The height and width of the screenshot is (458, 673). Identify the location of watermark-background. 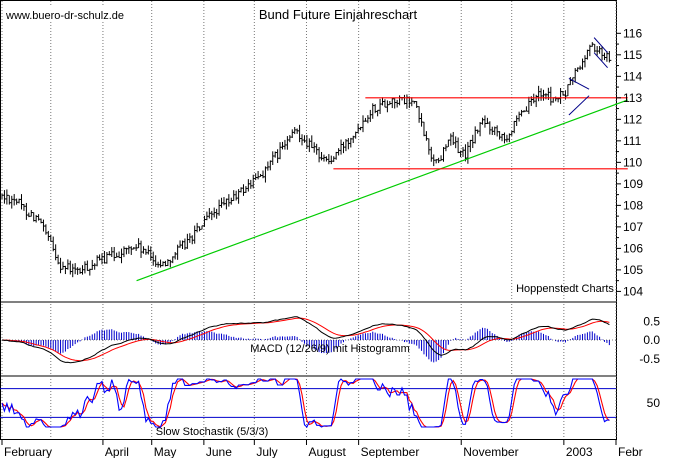
(69, 14).